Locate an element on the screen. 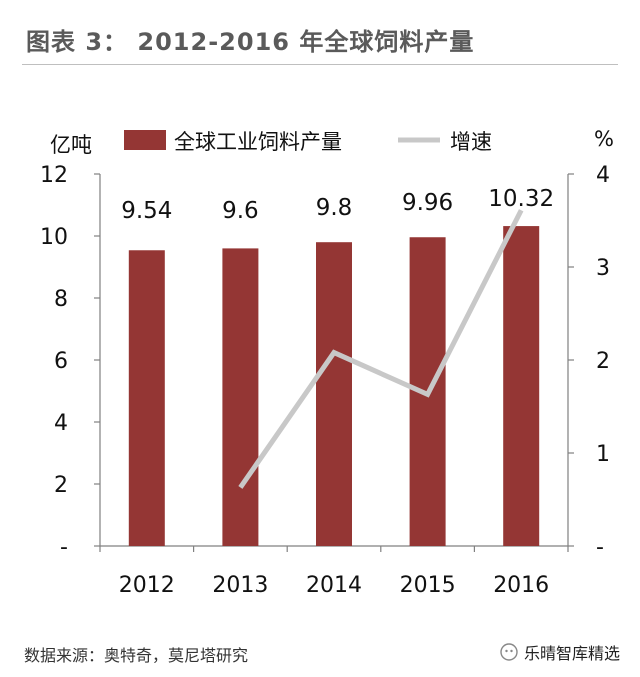  x-tick-label: 2013 is located at coordinates (240, 585).